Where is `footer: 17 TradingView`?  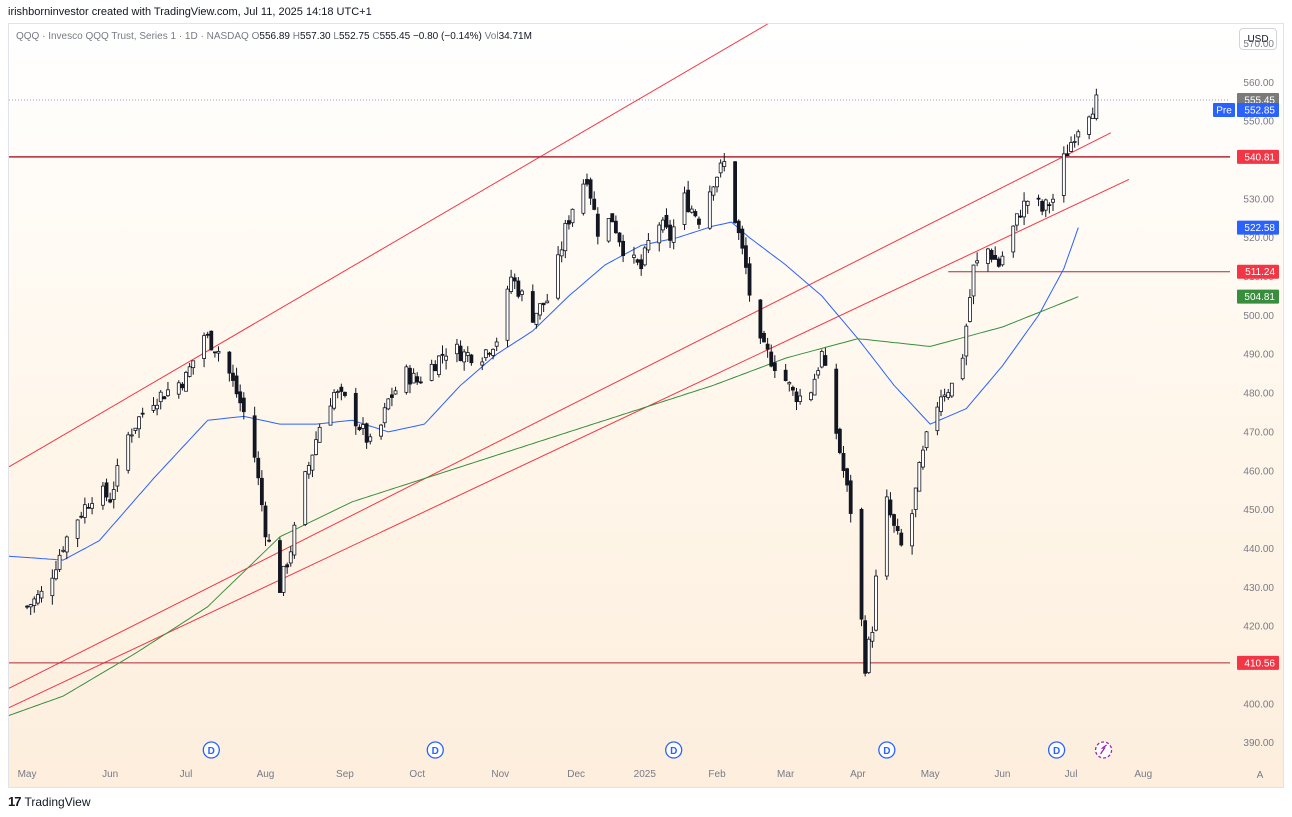 footer: 17 TradingView is located at coordinates (49, 801).